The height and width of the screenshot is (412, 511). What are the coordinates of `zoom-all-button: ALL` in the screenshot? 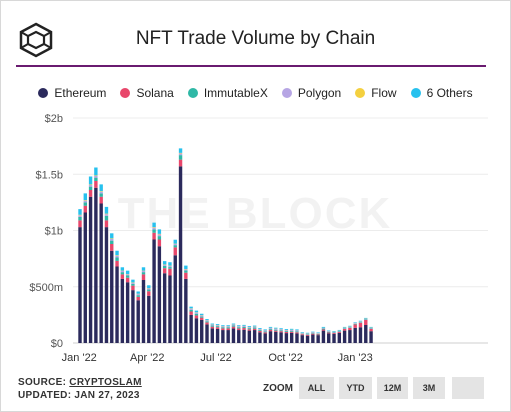 It's located at (316, 388).